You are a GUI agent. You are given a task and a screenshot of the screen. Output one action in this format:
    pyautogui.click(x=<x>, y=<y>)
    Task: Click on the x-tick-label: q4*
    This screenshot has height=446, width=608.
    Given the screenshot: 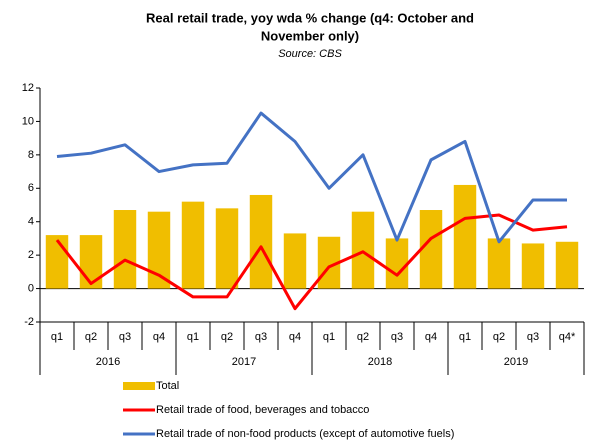 What is the action you would take?
    pyautogui.click(x=567, y=337)
    